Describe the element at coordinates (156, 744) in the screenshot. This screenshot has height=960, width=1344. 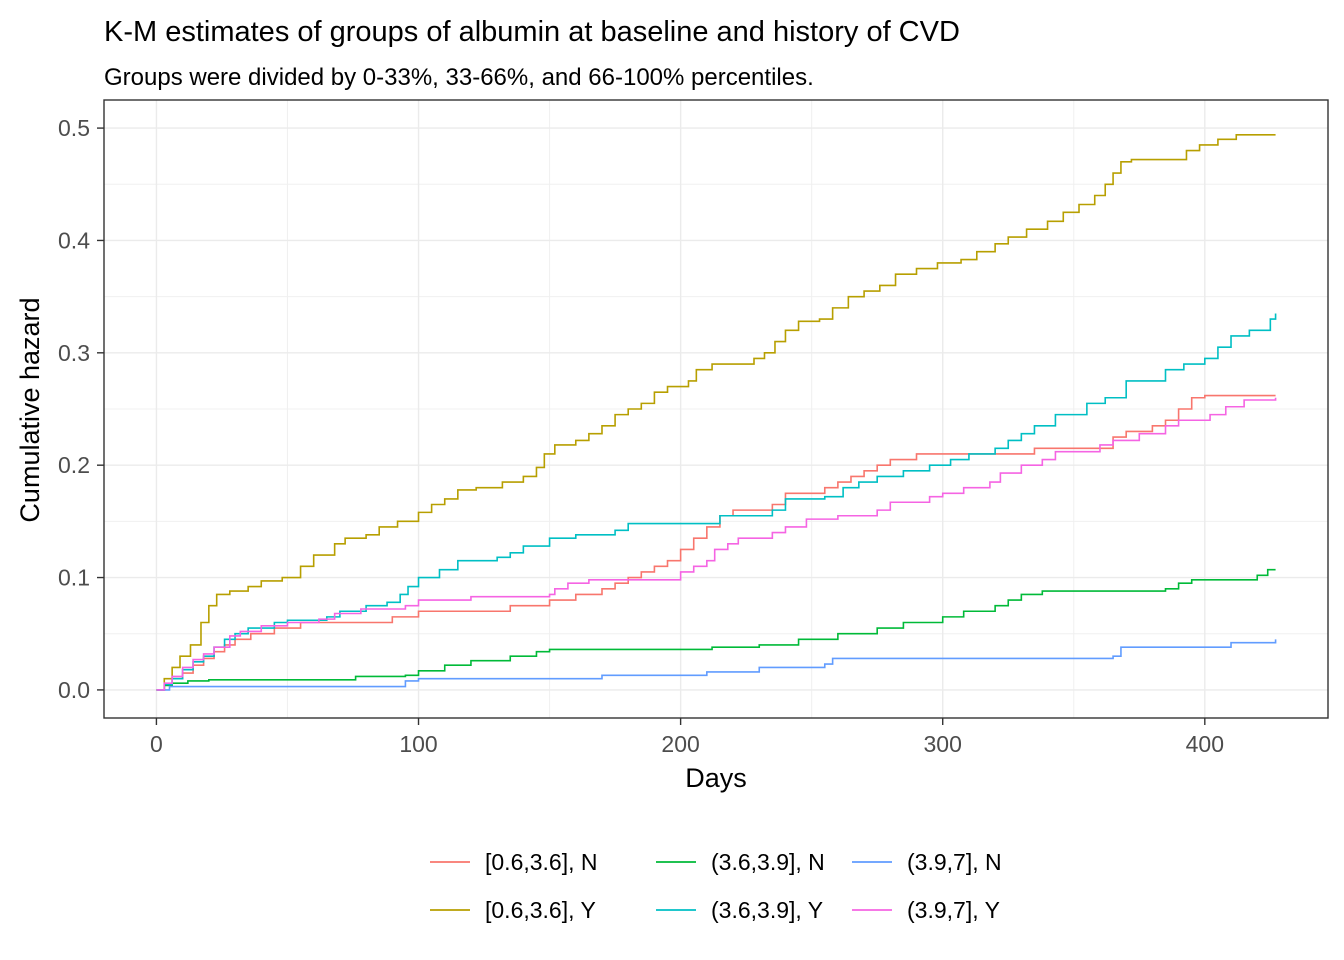
I see `x-tick-label: 0` at that location.